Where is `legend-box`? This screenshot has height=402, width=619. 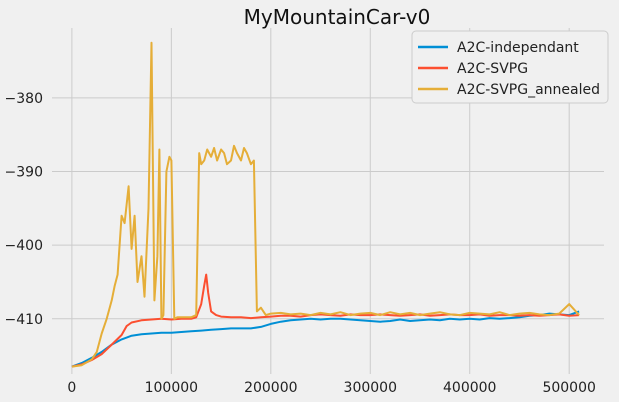
legend-box is located at coordinates (510, 67).